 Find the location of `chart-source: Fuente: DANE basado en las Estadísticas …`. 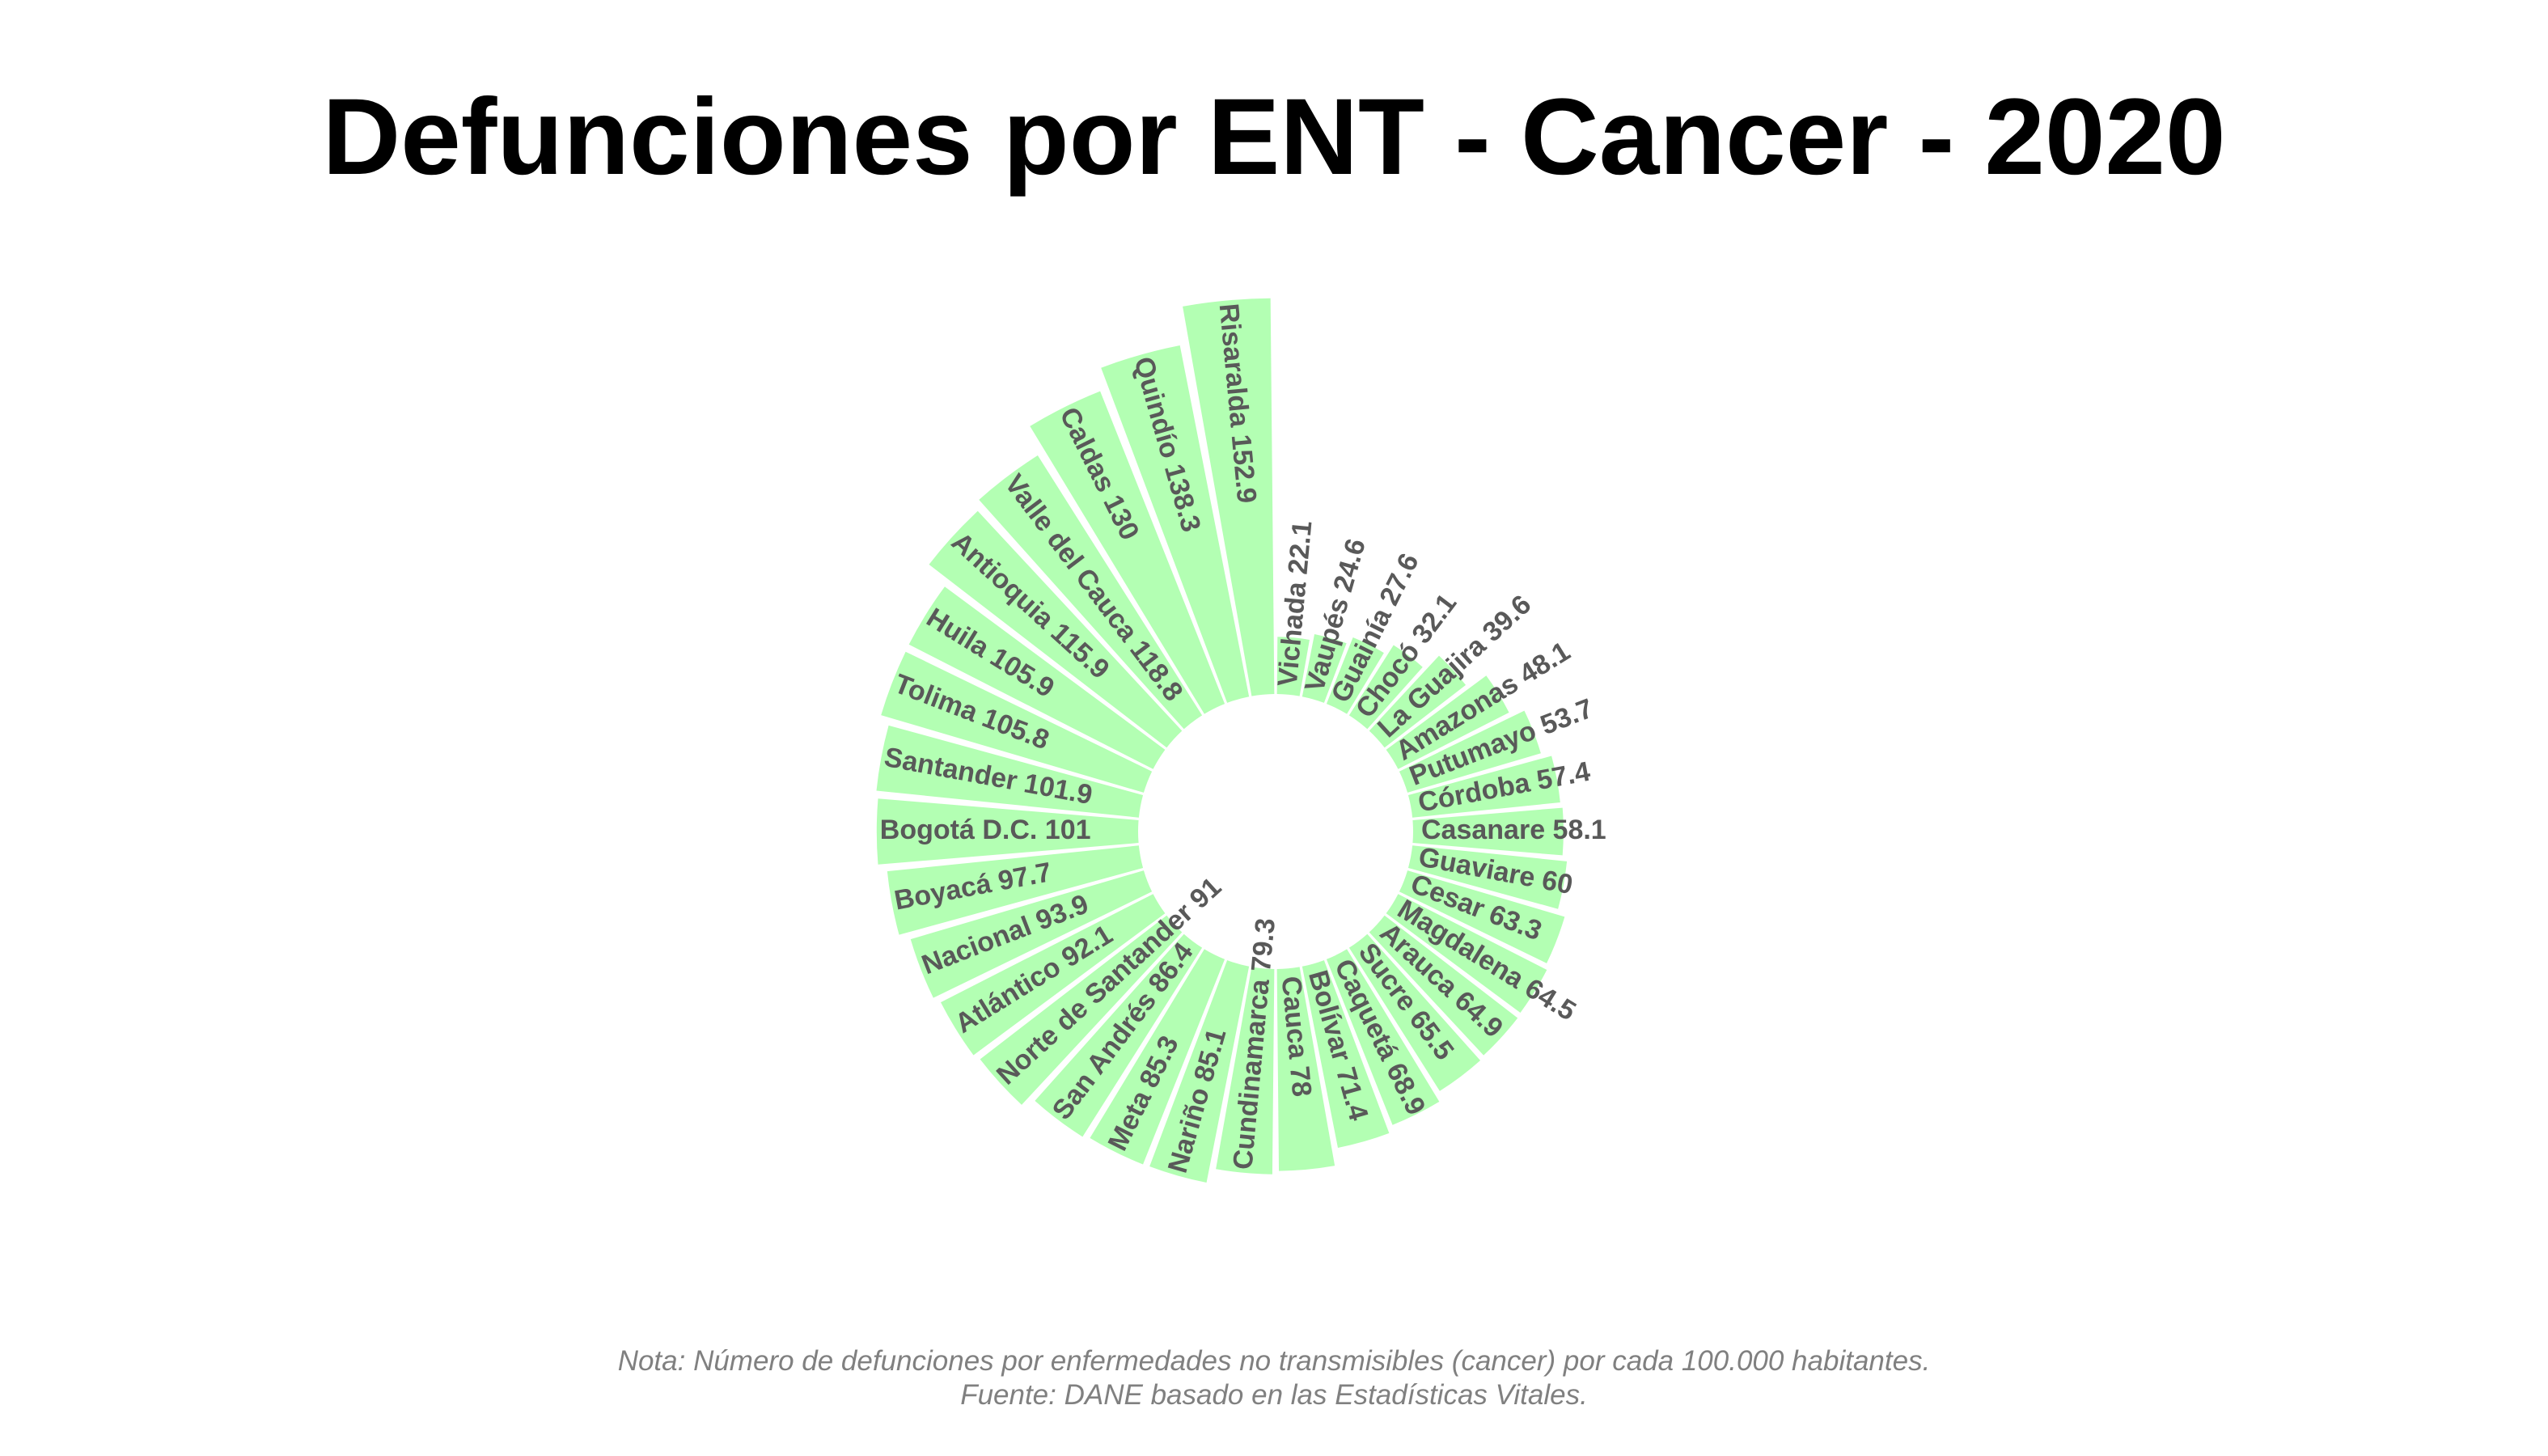

chart-source: Fuente: DANE basado en las Estadísticas … is located at coordinates (1274, 1395).